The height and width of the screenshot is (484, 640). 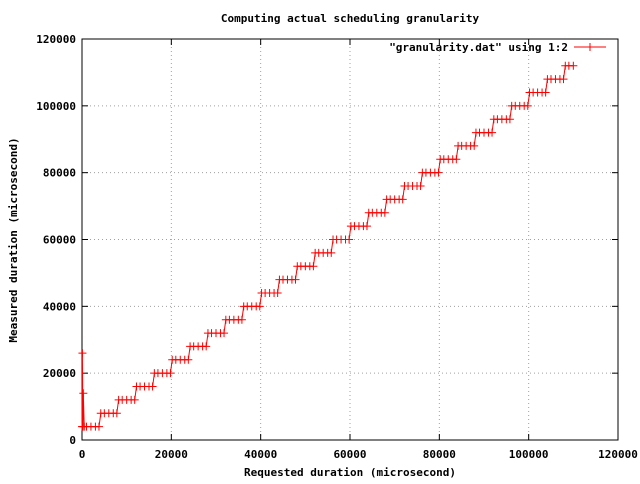 What do you see at coordinates (56, 39) in the screenshot?
I see `y-tick-label: 120000` at bounding box center [56, 39].